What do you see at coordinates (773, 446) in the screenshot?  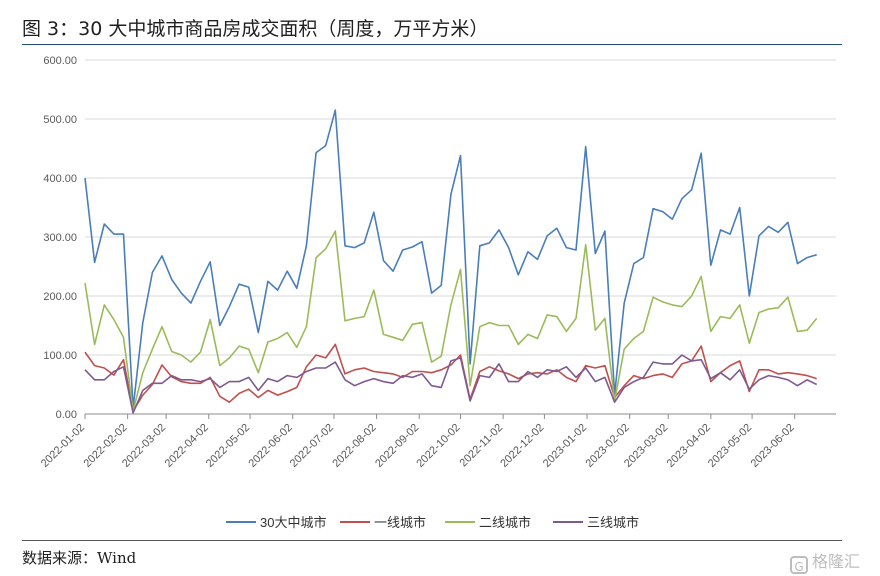 I see `x-tick-label: 2023-06-02` at bounding box center [773, 446].